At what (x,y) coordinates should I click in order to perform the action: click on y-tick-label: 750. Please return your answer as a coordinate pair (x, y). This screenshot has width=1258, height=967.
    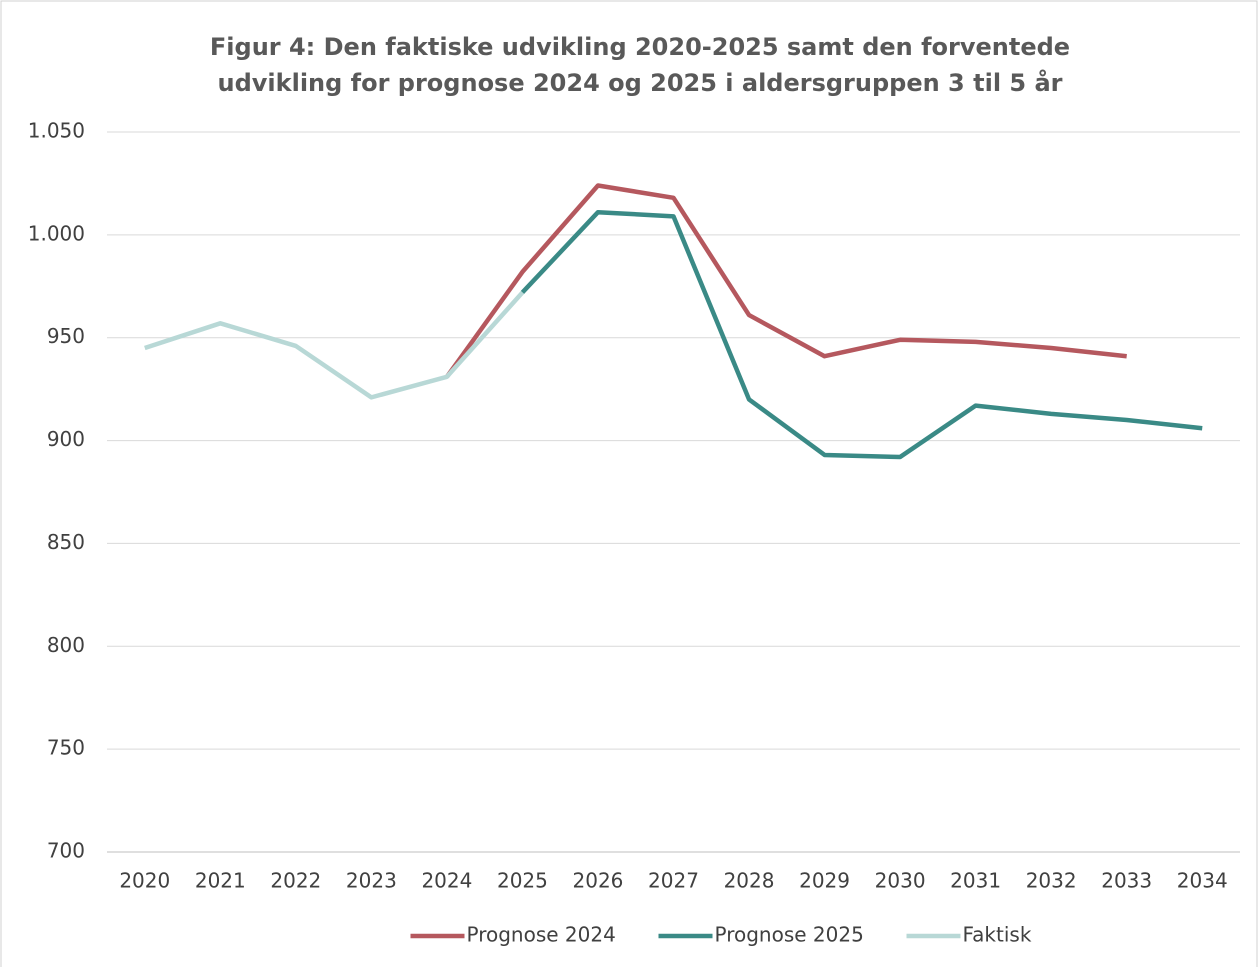
    Looking at the image, I should click on (66, 748).